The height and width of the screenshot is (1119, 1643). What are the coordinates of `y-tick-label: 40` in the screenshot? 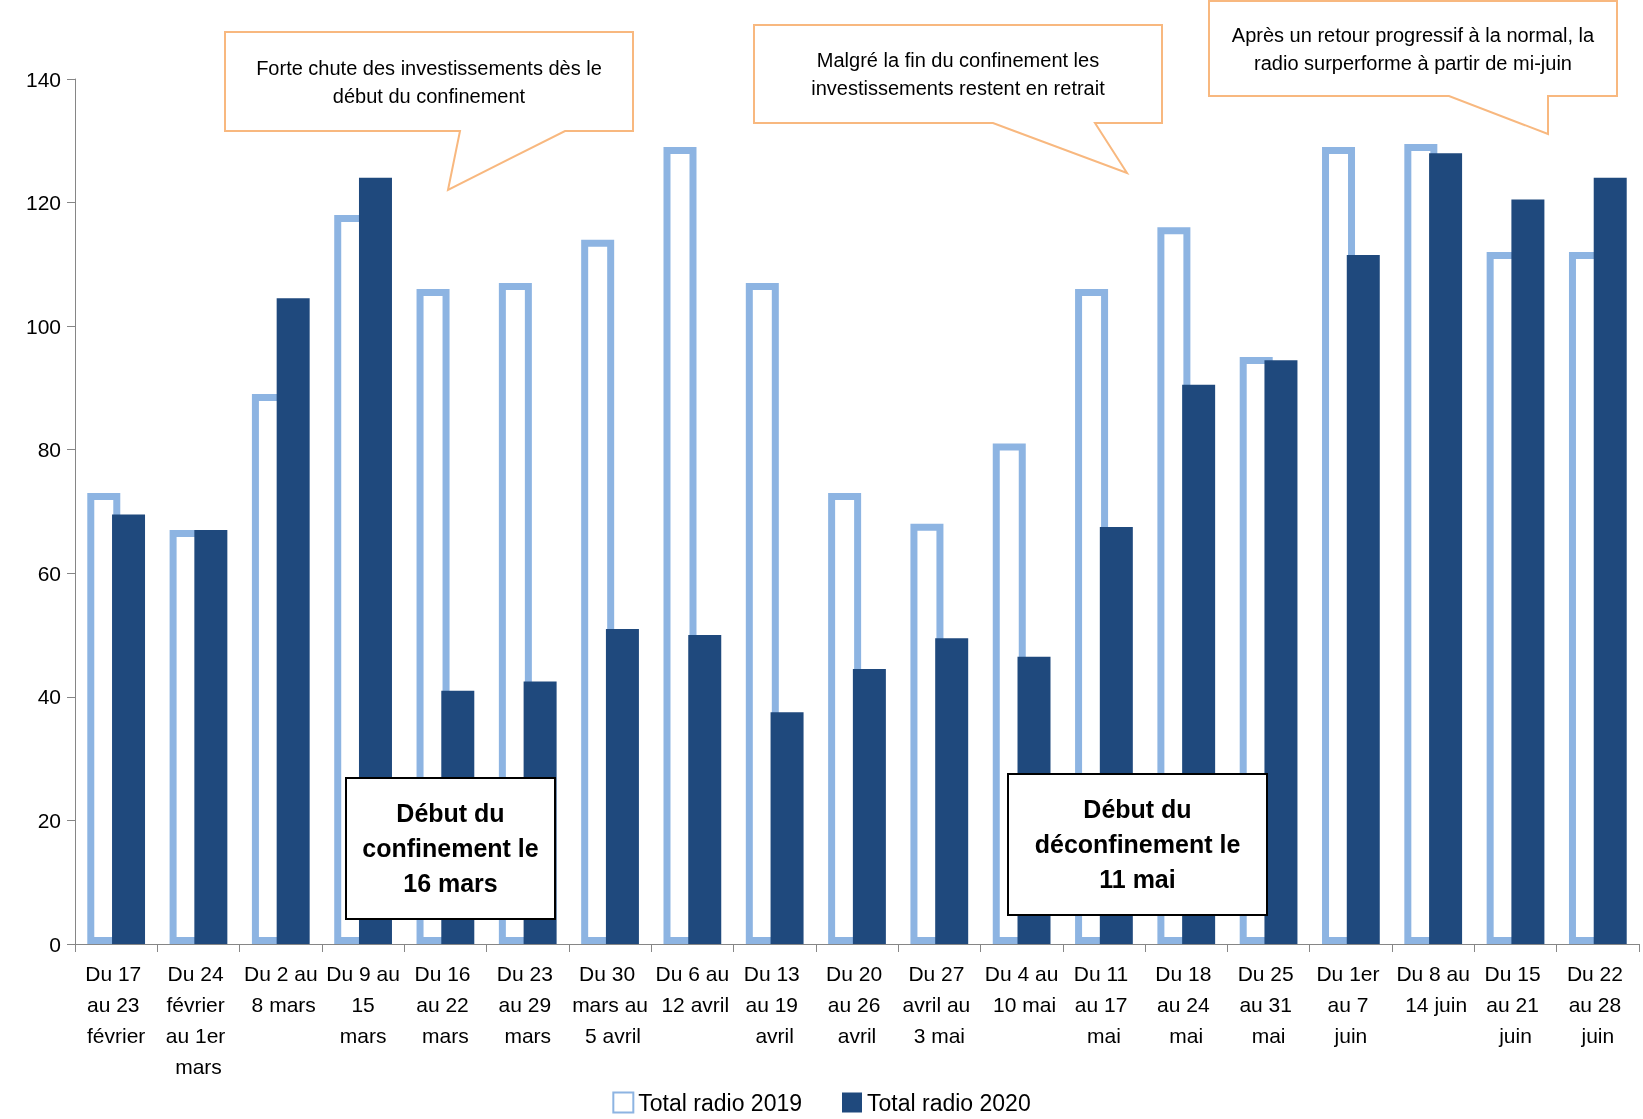 It's located at (49, 697).